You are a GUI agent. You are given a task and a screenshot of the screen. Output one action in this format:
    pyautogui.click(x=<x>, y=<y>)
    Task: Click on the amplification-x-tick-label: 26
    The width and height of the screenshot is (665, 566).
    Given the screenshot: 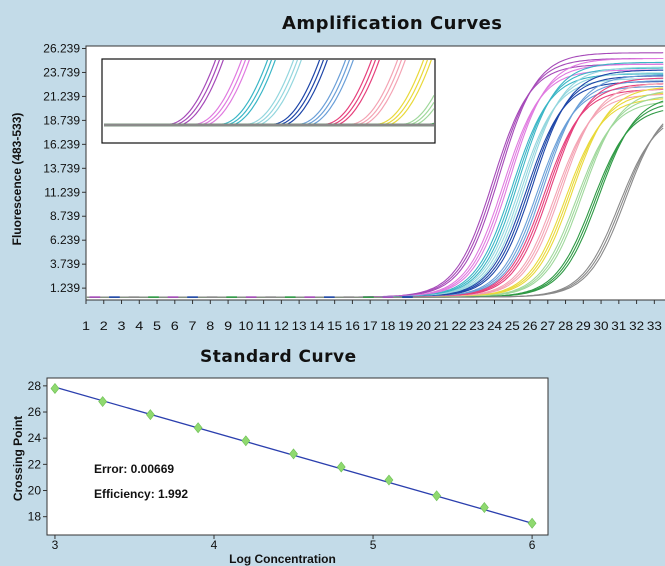 What is the action you would take?
    pyautogui.click(x=530, y=326)
    